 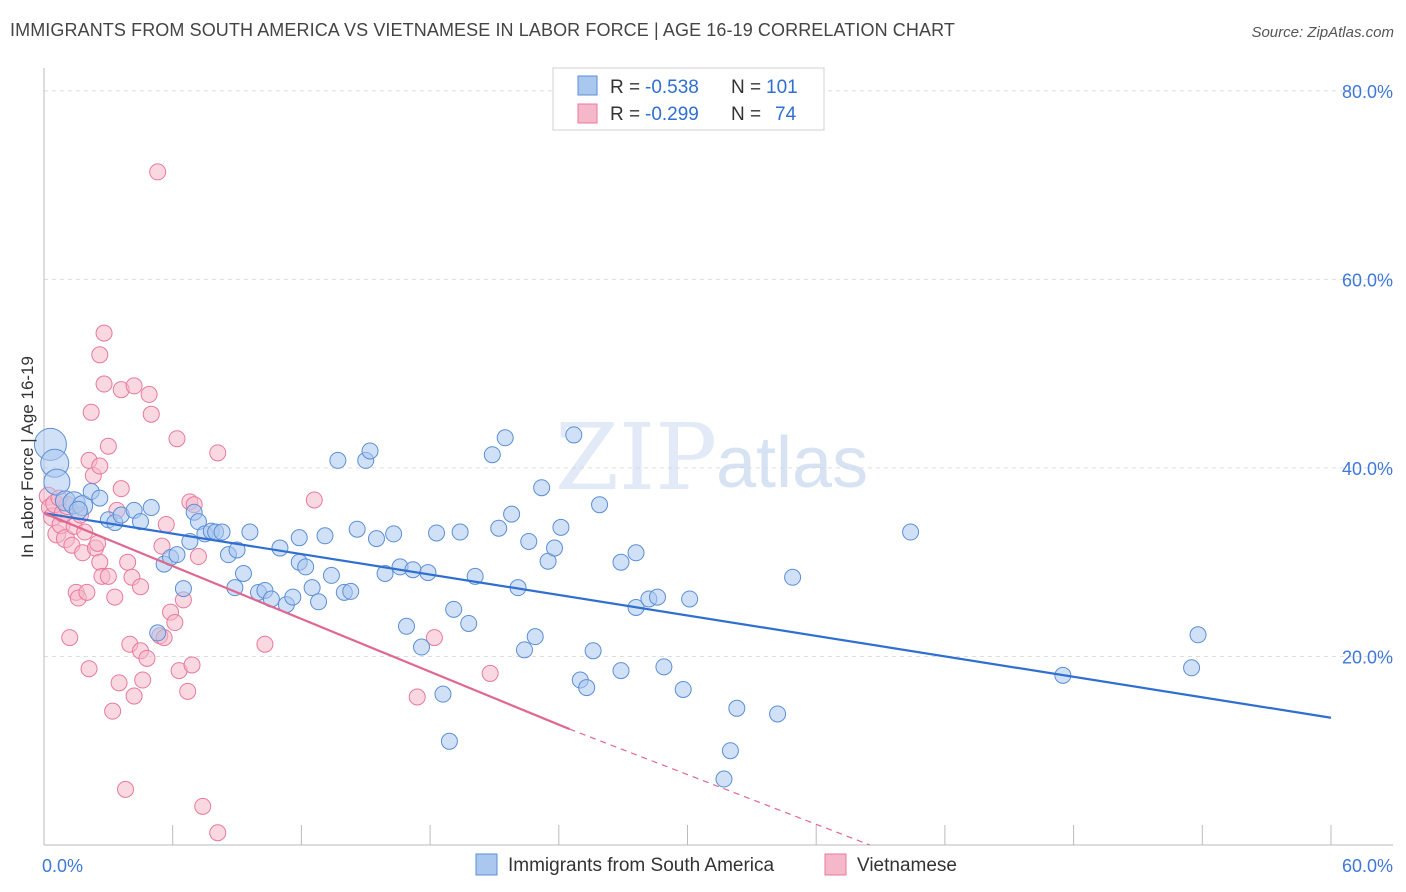 What do you see at coordinates (62, 866) in the screenshot?
I see `x-tick-label: 0.0%` at bounding box center [62, 866].